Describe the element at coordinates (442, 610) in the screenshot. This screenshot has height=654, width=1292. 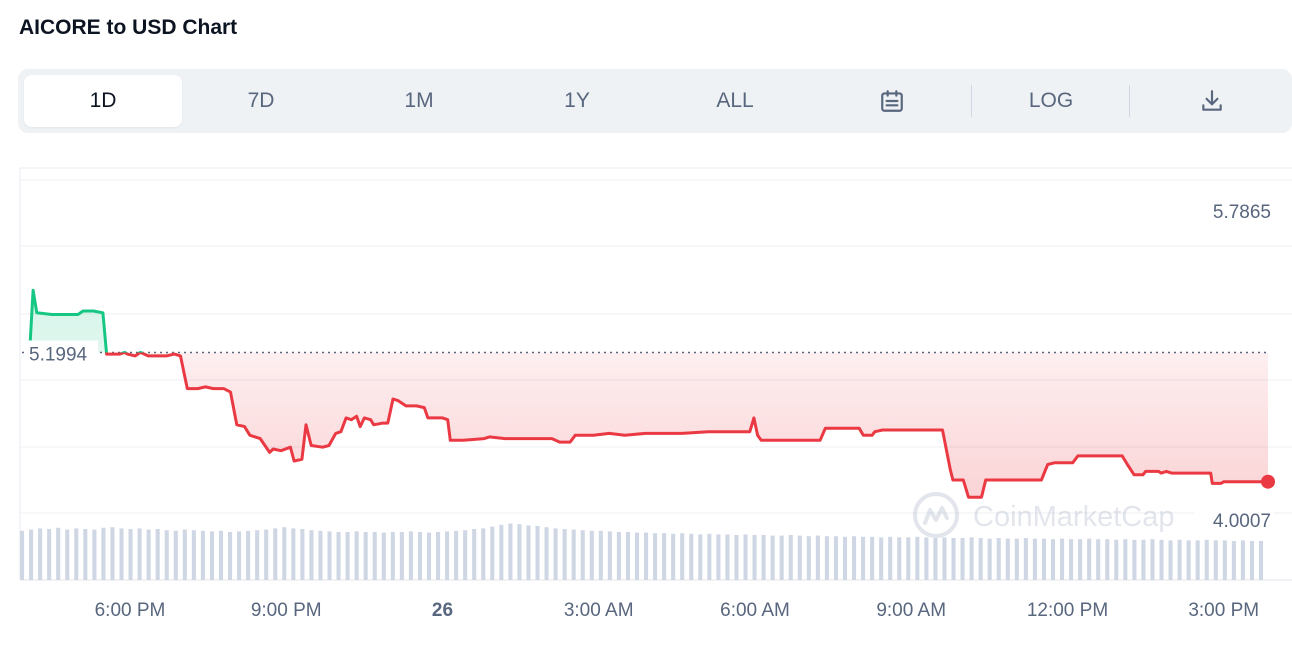
I see `x-axis-tick-label: 26` at that location.